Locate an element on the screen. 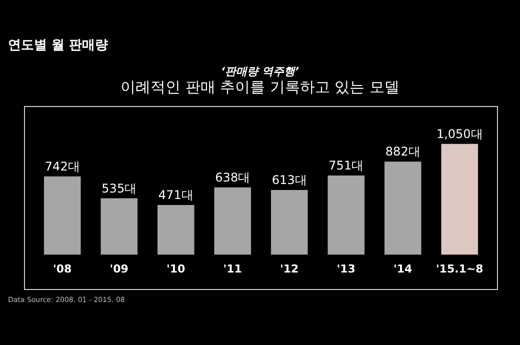 Image resolution: width=520 pixels, height=345 pixels. chart-title: 연도별 월 판매량 is located at coordinates (58, 45).